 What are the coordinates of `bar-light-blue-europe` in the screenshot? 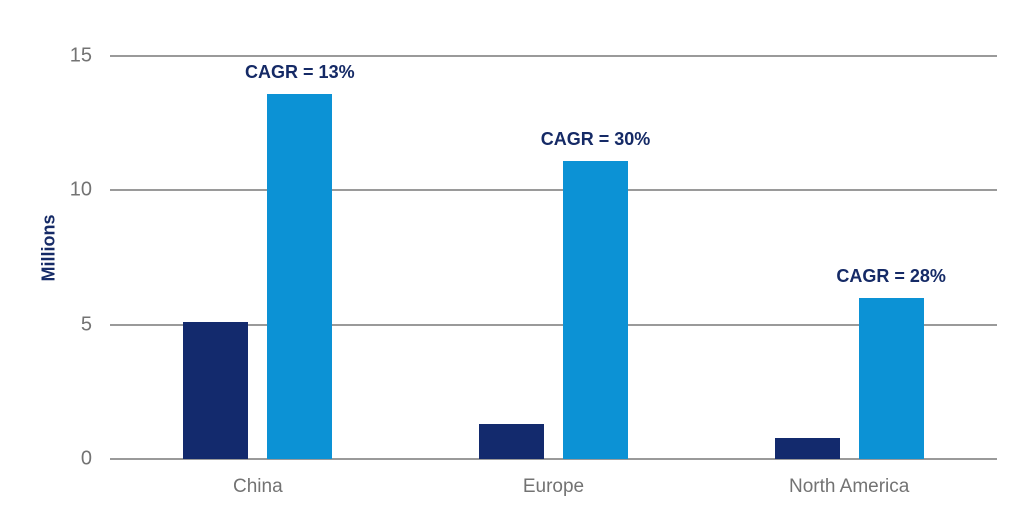 It's located at (595, 309).